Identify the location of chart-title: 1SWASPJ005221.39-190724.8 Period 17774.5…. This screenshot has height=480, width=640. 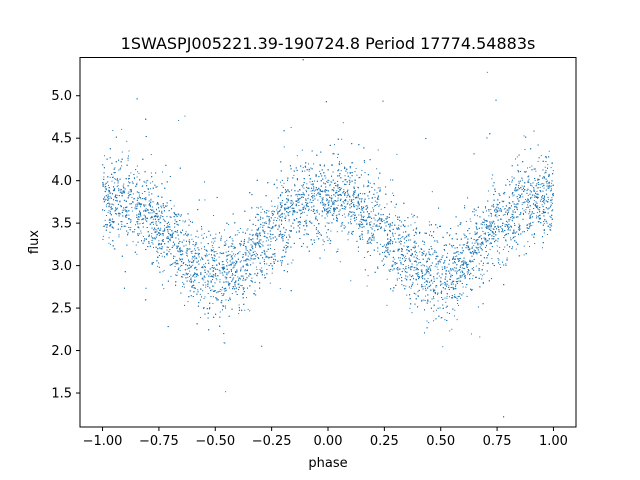
(328, 43).